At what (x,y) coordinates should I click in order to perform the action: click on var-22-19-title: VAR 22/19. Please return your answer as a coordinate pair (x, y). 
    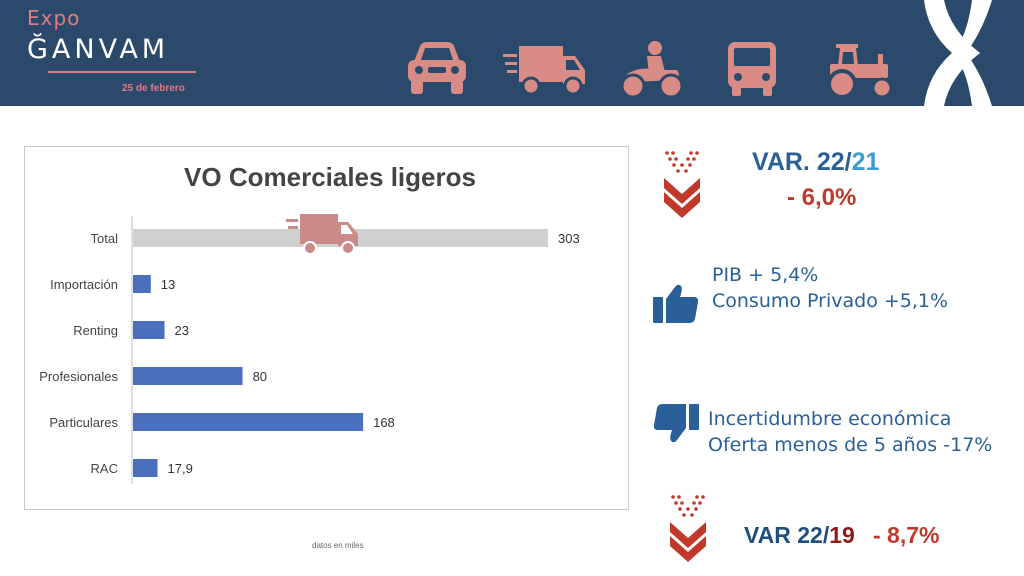
    Looking at the image, I should click on (799, 535).